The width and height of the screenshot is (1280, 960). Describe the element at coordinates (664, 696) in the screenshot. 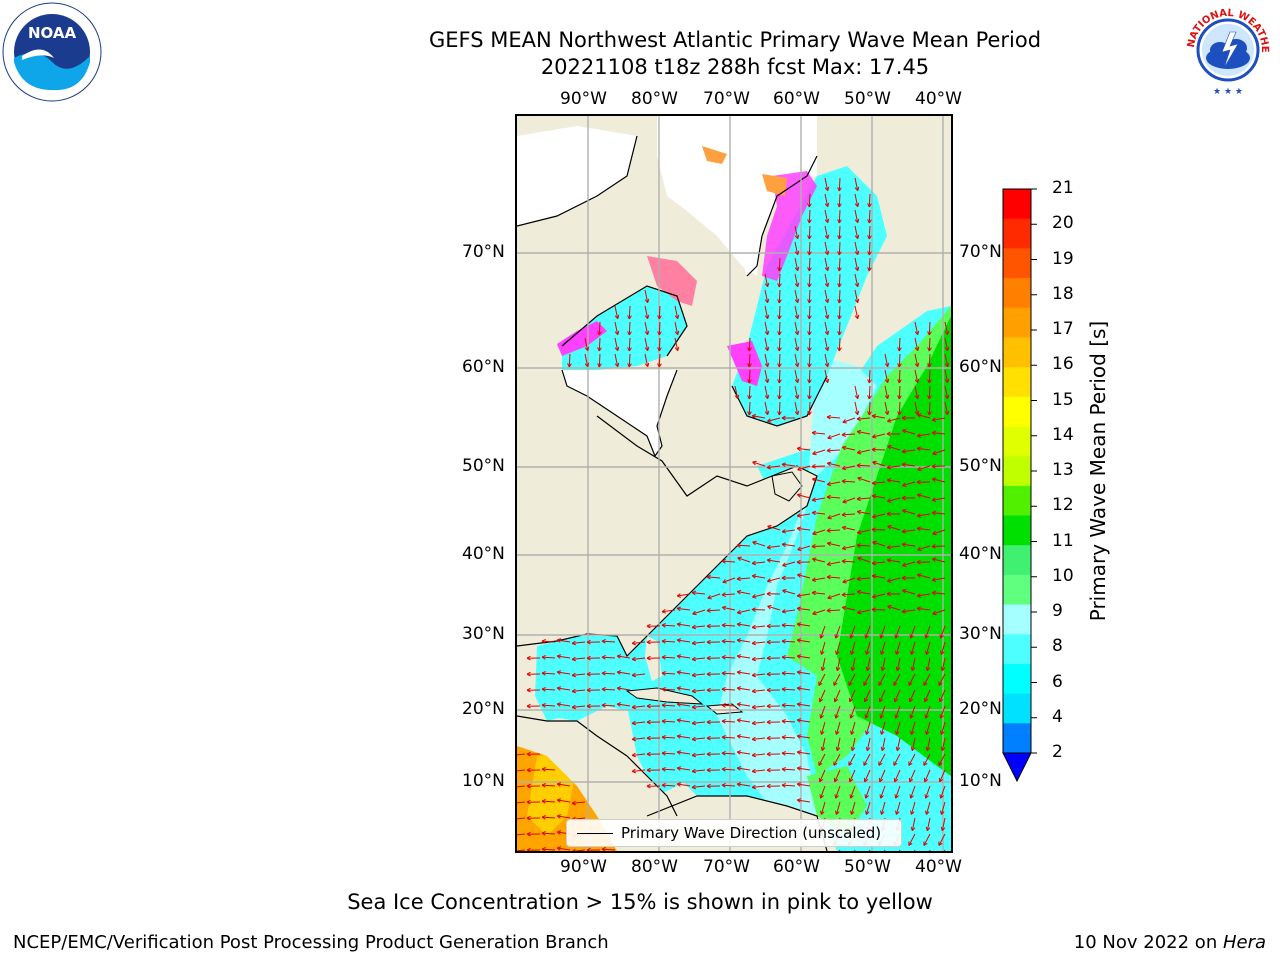

I see `cuba` at that location.